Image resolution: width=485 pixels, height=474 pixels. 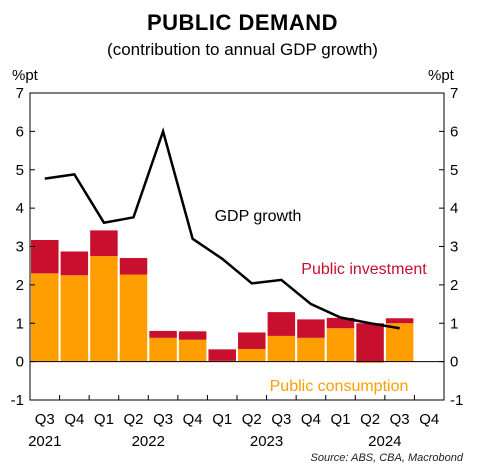 I want to click on y-tick-label-left: 4, so click(x=20, y=208).